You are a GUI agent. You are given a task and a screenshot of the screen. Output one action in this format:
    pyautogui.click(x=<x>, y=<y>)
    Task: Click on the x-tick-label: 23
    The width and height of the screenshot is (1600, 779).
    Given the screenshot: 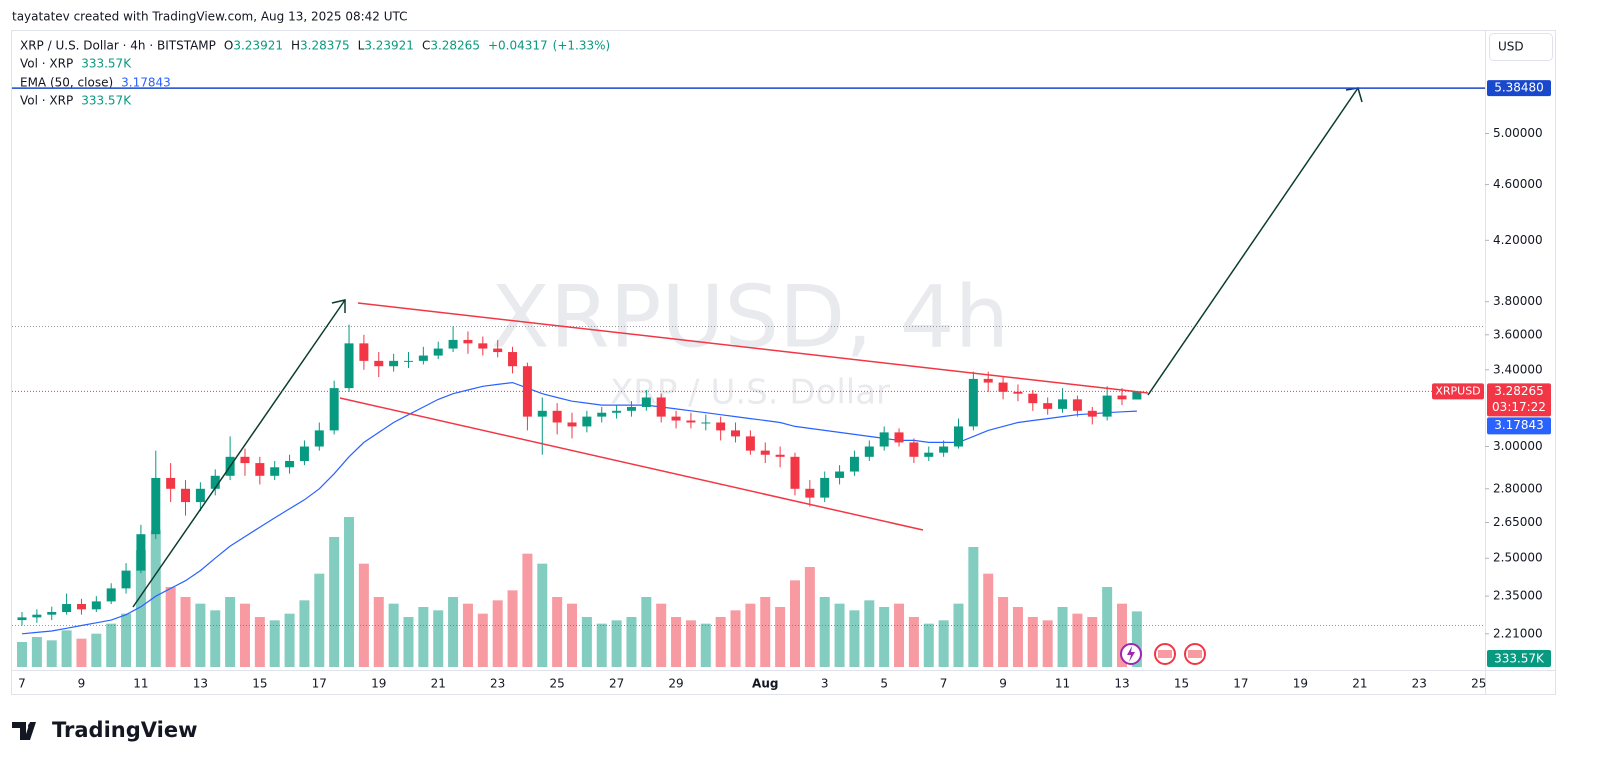 What is the action you would take?
    pyautogui.click(x=1419, y=684)
    